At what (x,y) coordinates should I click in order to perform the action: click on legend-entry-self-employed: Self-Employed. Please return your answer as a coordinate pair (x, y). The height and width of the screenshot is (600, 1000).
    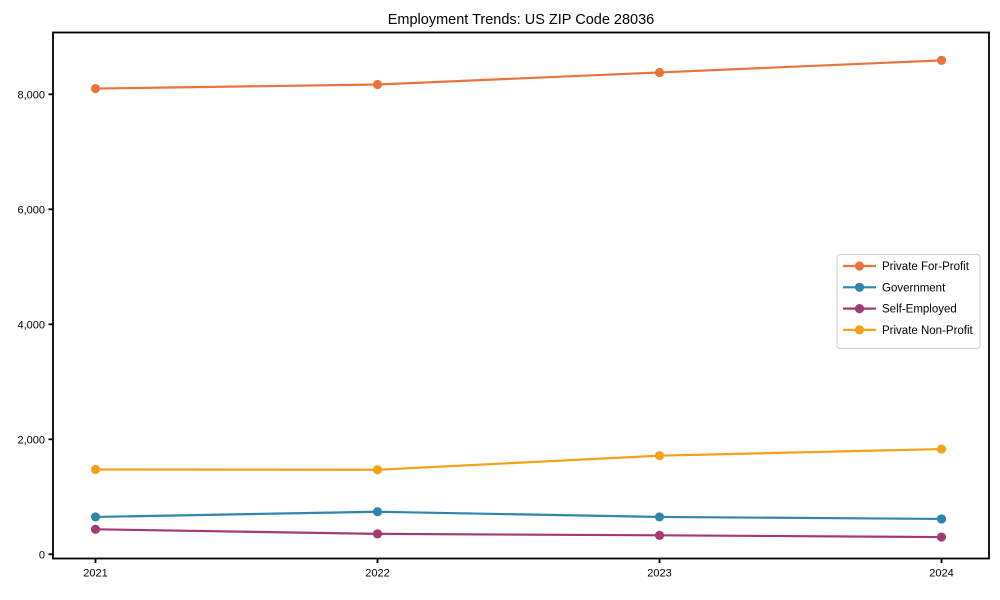
    Looking at the image, I should click on (900, 310).